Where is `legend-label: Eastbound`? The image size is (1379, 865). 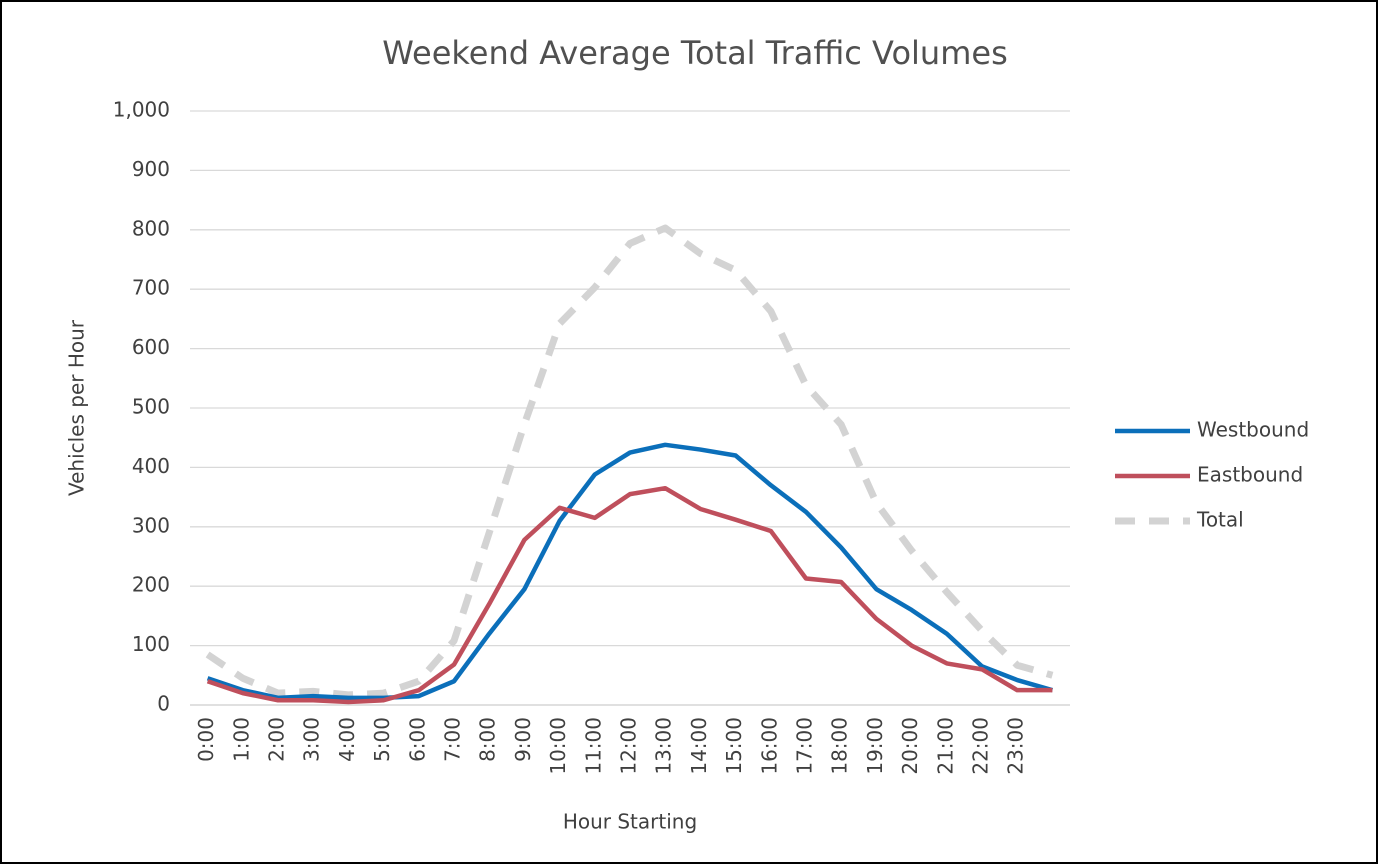
legend-label: Eastbound is located at coordinates (1250, 475).